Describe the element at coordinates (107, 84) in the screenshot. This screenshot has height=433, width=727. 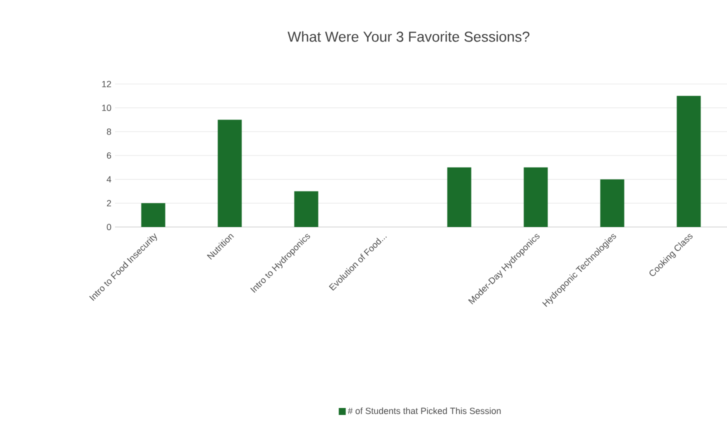
I see `y-tick-label: 12` at that location.